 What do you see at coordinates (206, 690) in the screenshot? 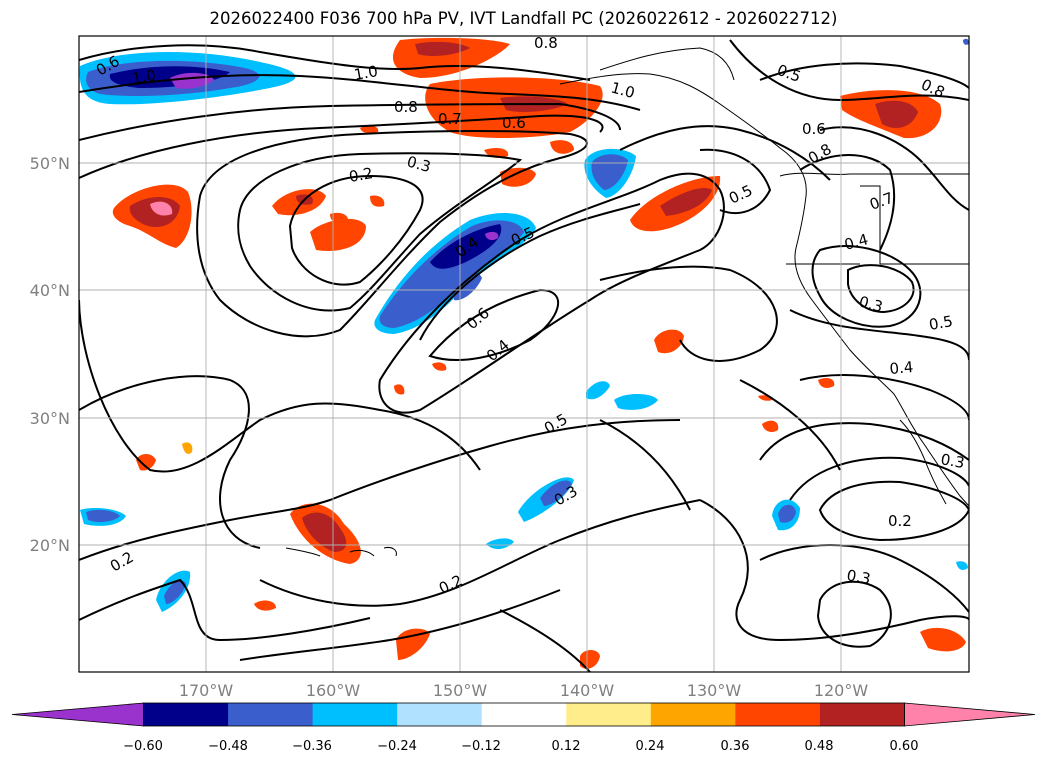
I see `lon-tick-label: 170°W` at bounding box center [206, 690].